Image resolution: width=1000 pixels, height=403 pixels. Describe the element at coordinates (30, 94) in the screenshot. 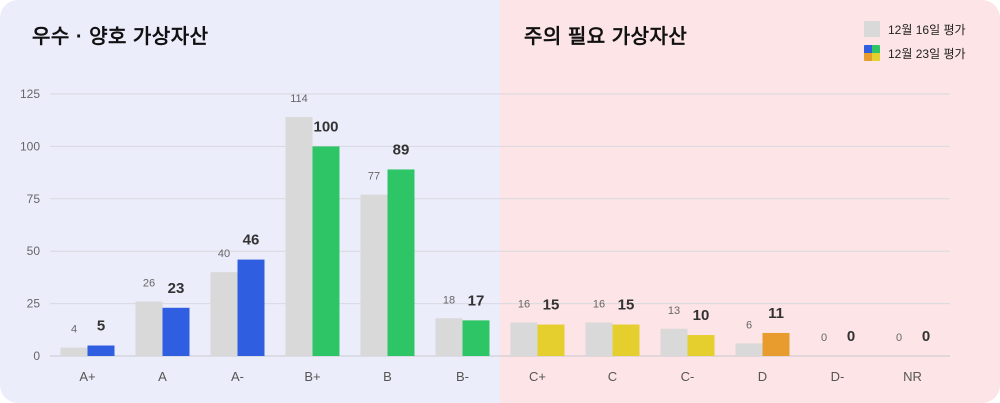

I see `y-tick-label: 125` at that location.